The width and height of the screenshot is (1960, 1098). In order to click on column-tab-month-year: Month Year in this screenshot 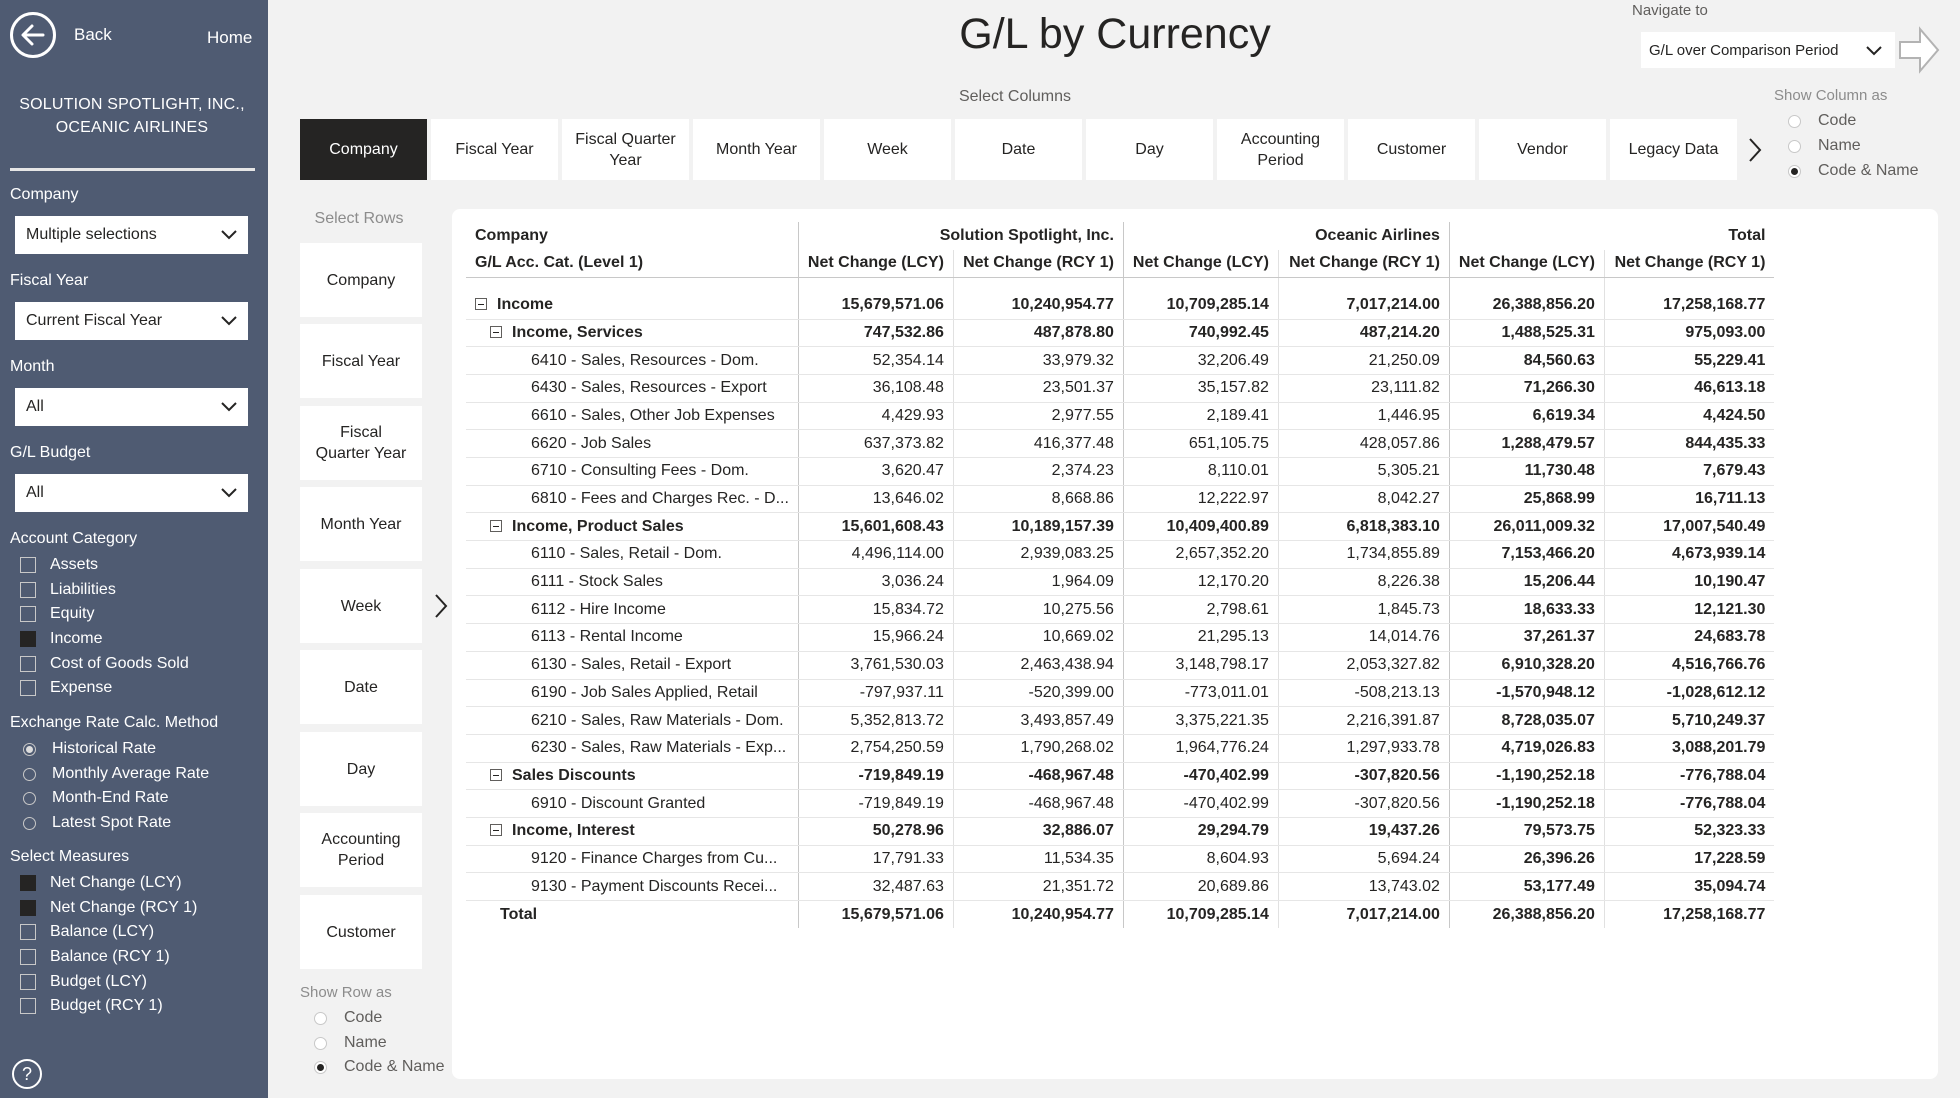, I will do `click(756, 149)`.